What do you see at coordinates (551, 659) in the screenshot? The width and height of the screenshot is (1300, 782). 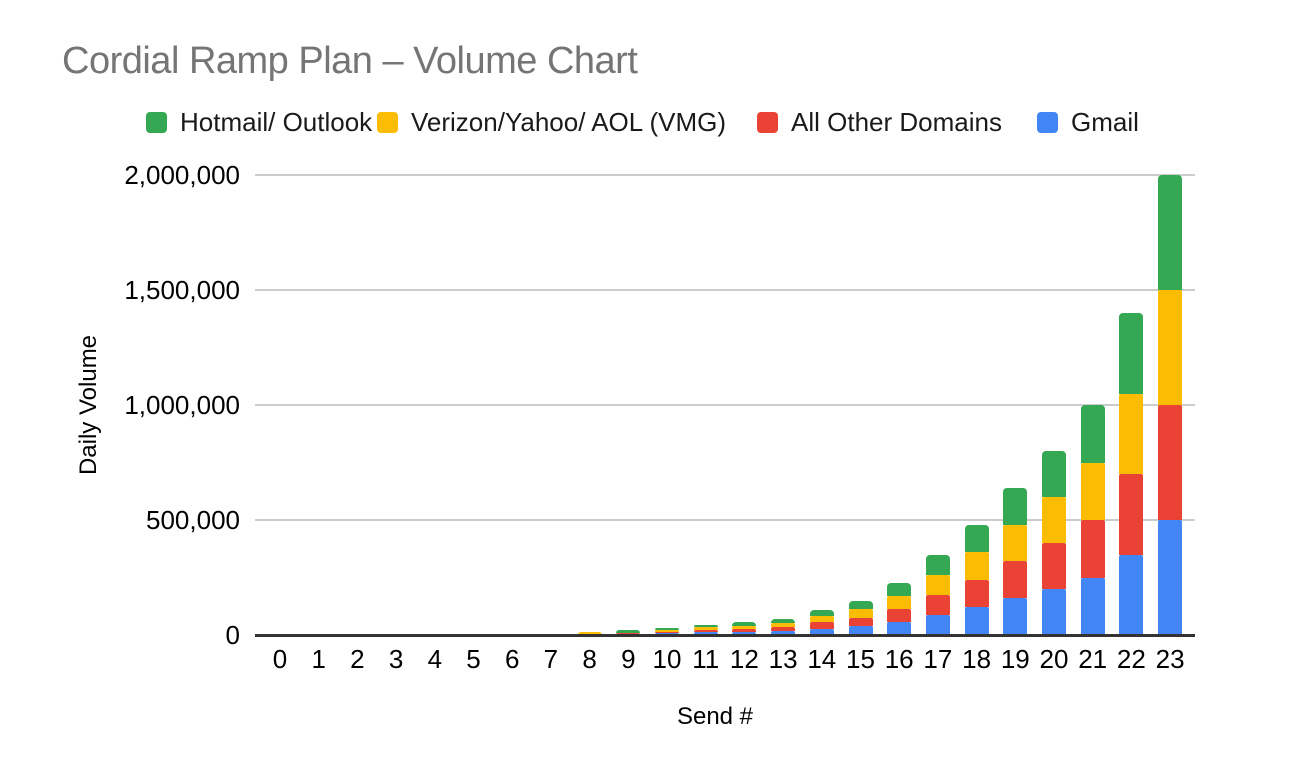 I see `x-tick-label: 7` at bounding box center [551, 659].